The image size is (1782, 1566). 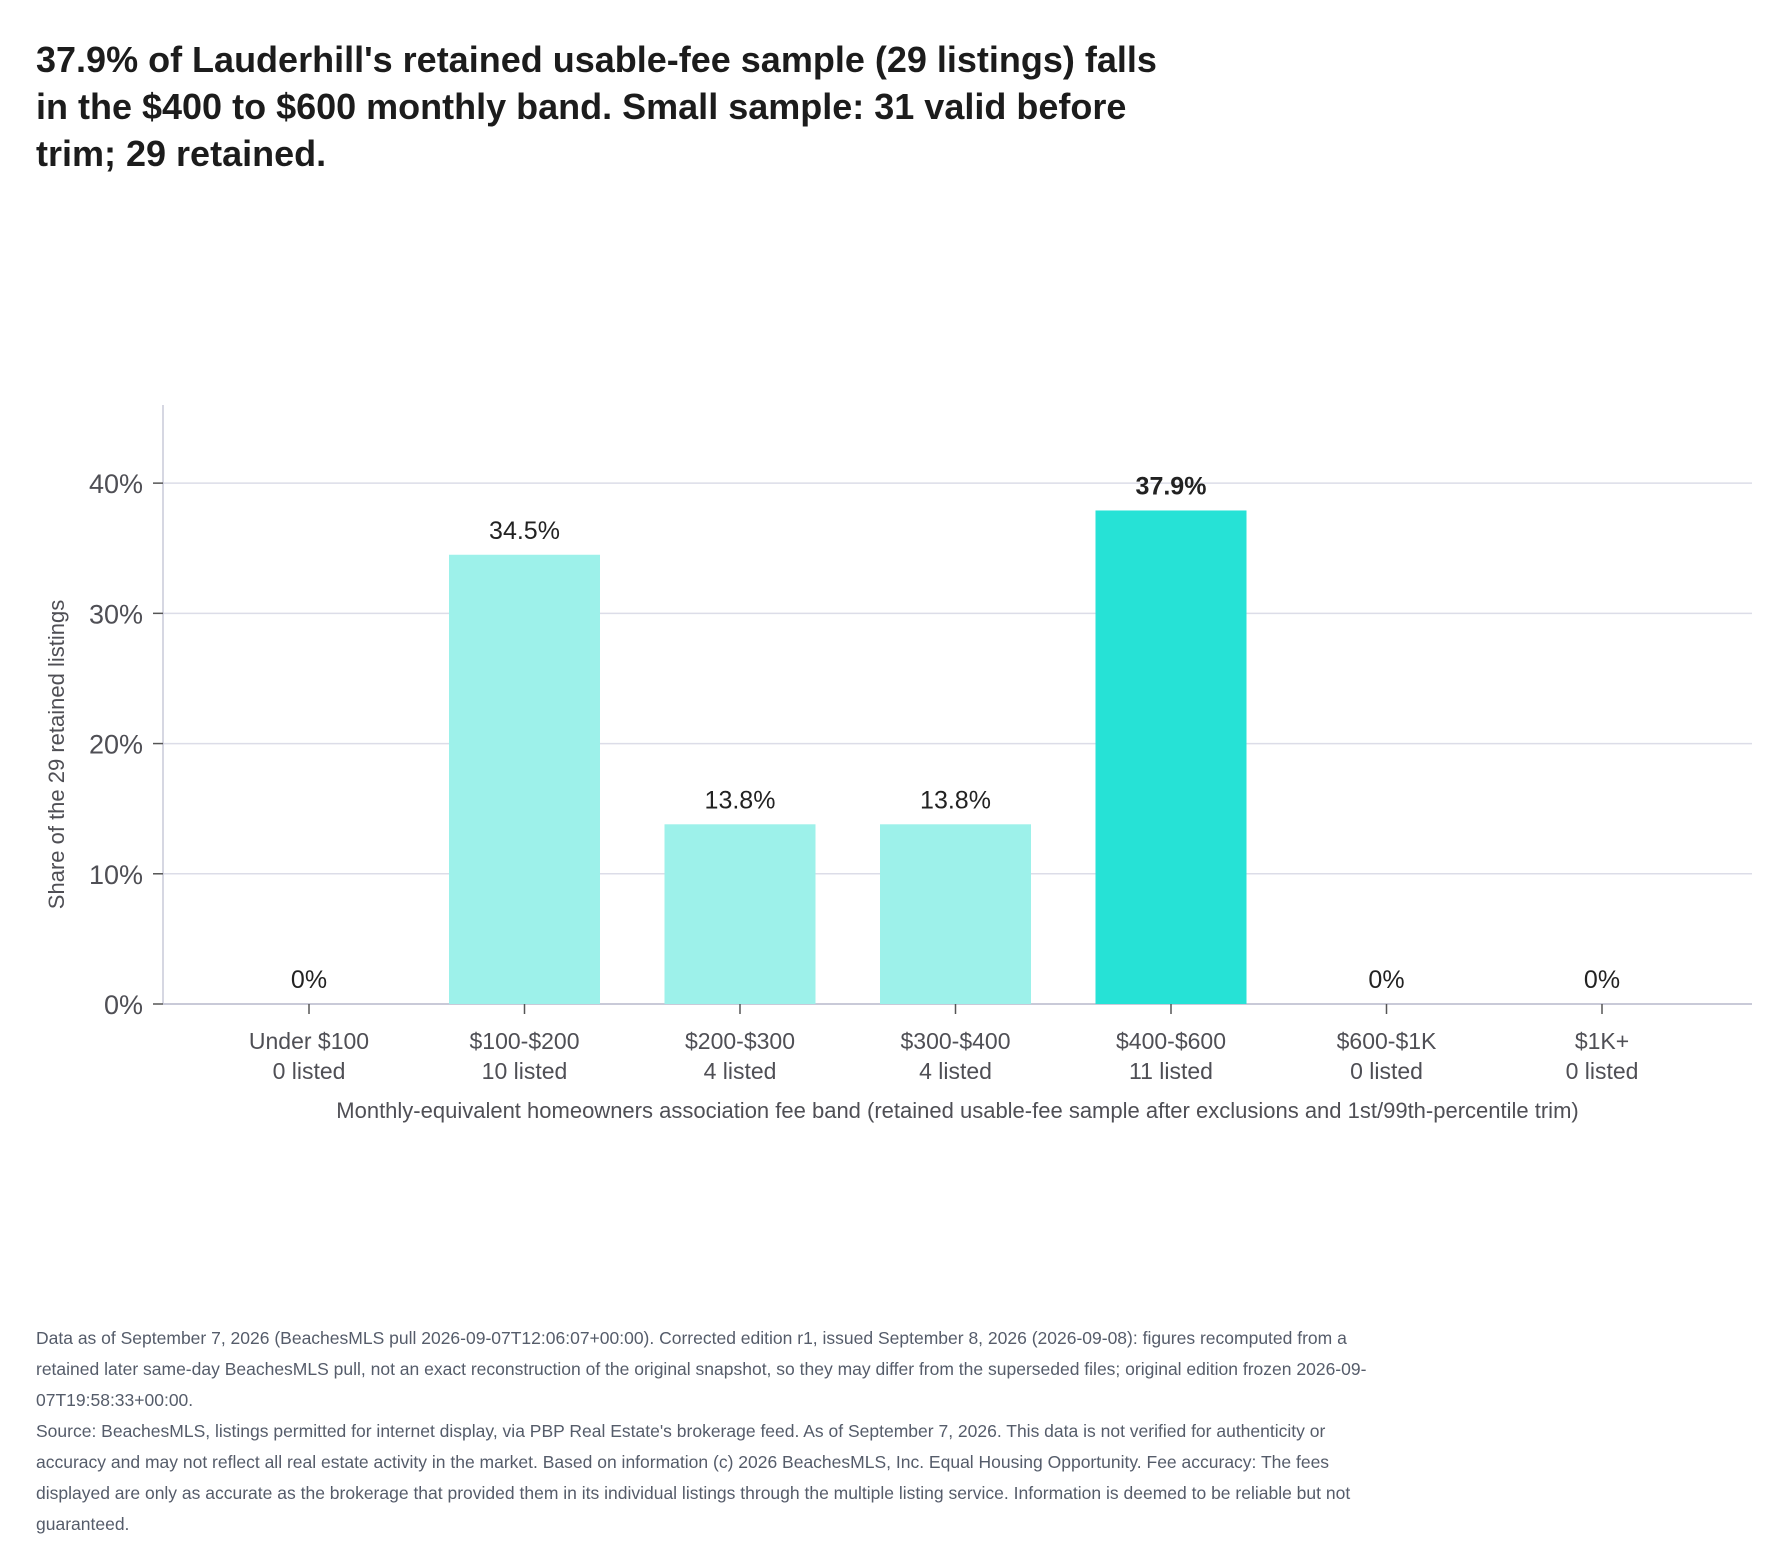 What do you see at coordinates (116, 745) in the screenshot?
I see `y-tick-label: 20%` at bounding box center [116, 745].